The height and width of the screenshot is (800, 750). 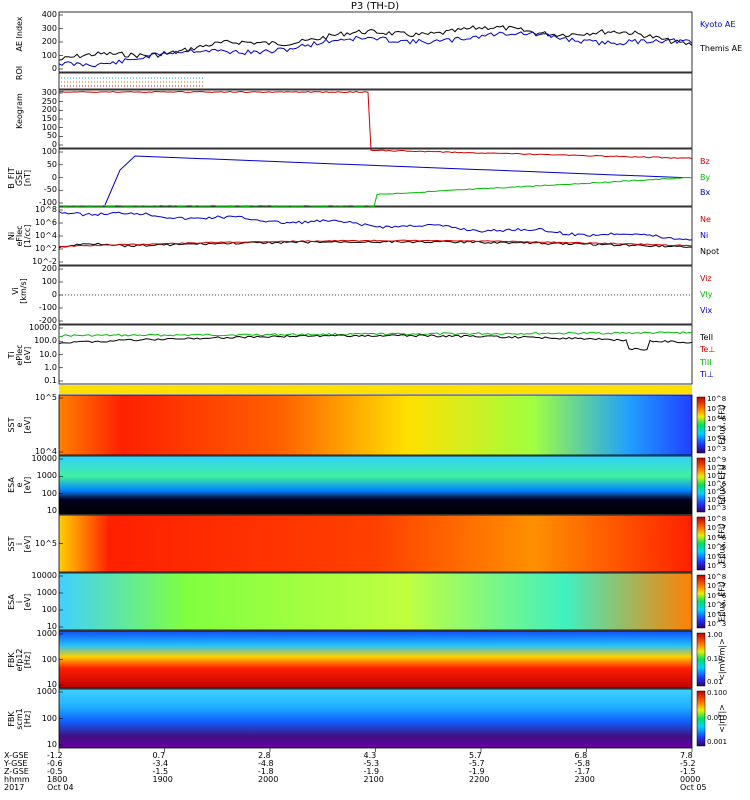 What do you see at coordinates (710, 251) in the screenshot?
I see `legend-density: Npot` at bounding box center [710, 251].